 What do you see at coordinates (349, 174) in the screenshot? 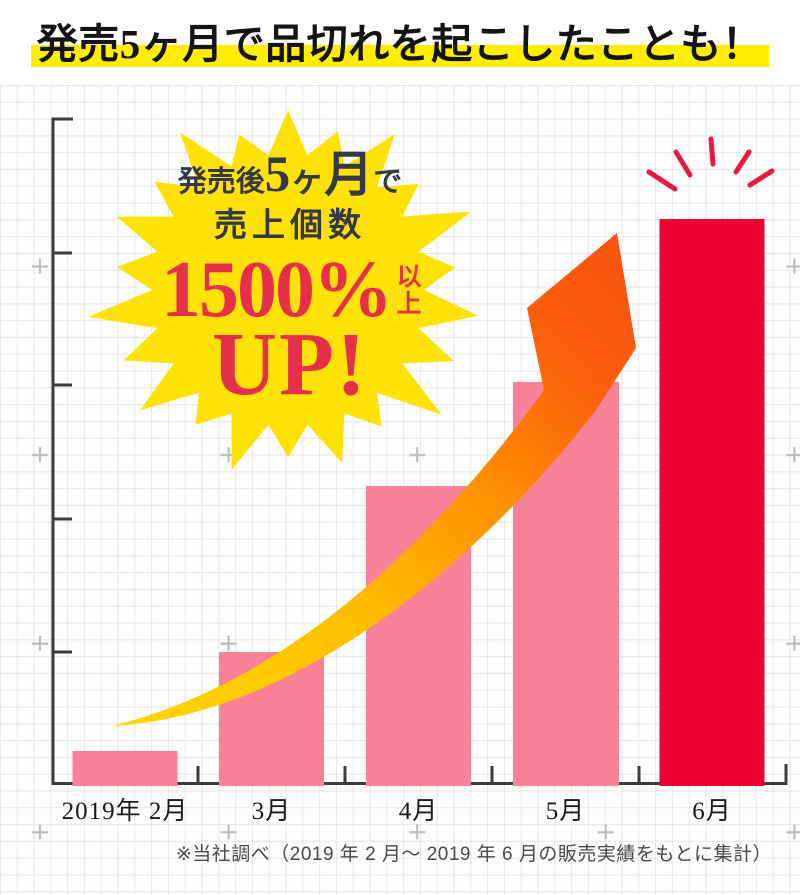
I see `badge-headline-month: 月` at bounding box center [349, 174].